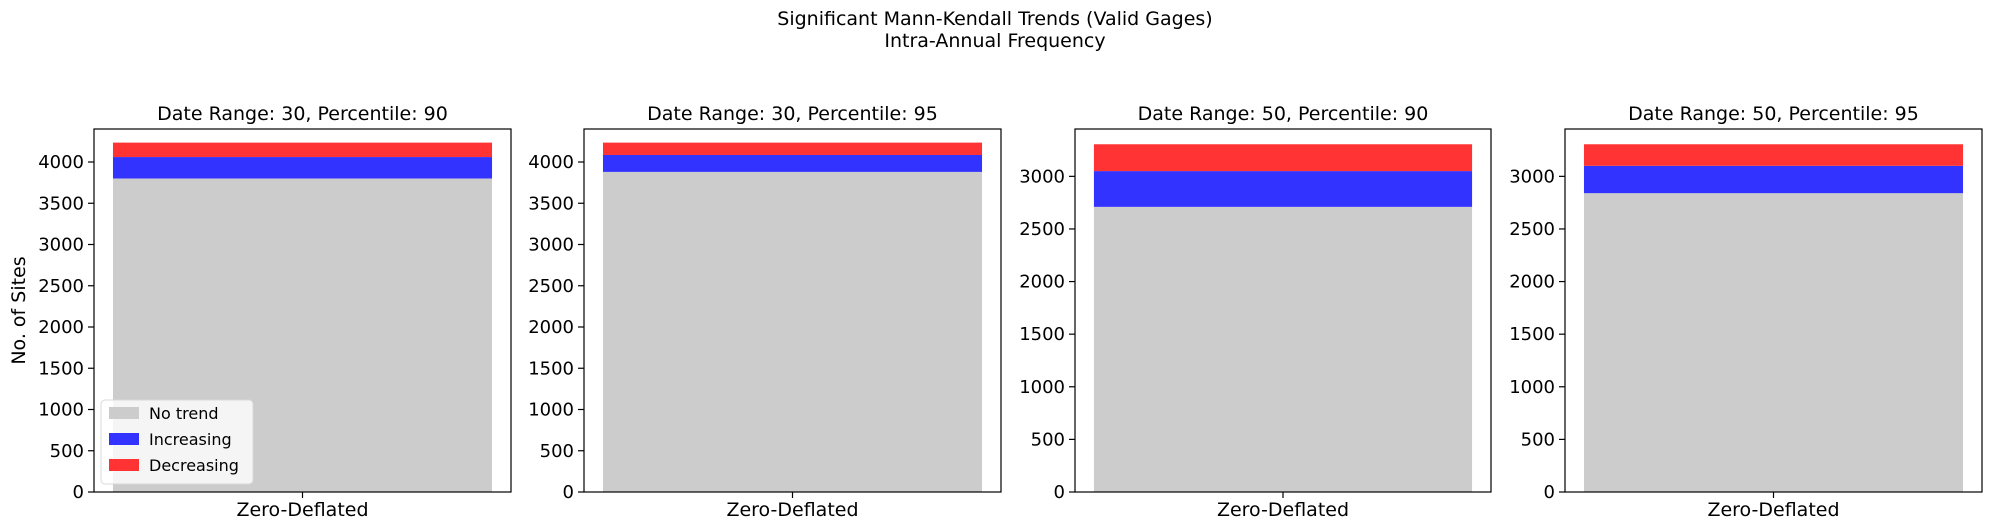 The height and width of the screenshot is (530, 1990). Describe the element at coordinates (19, 310) in the screenshot. I see `y-axis-label: No. of Sites` at that location.